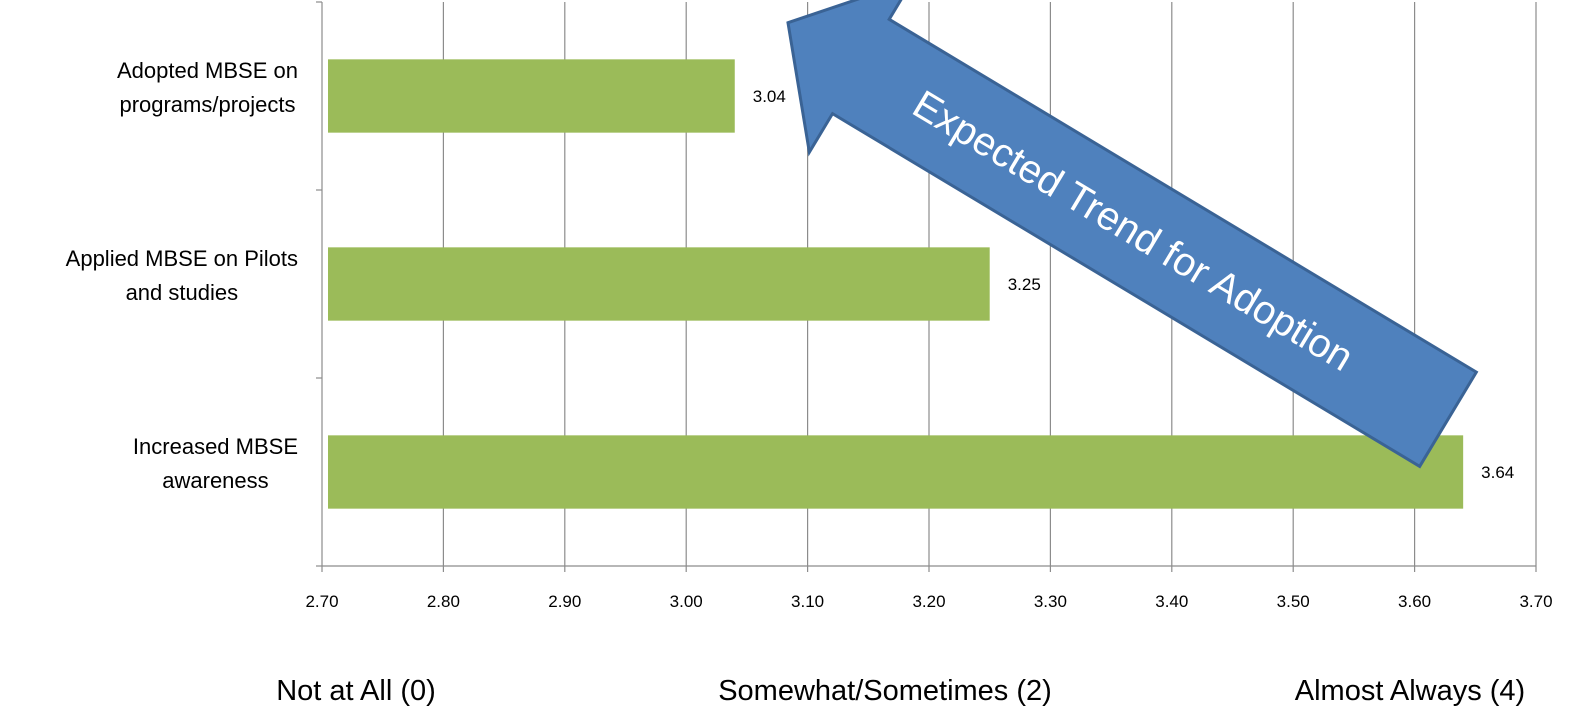 This screenshot has width=1589, height=721. I want to click on category-label-line: Adopted MBSE on, so click(207, 70).